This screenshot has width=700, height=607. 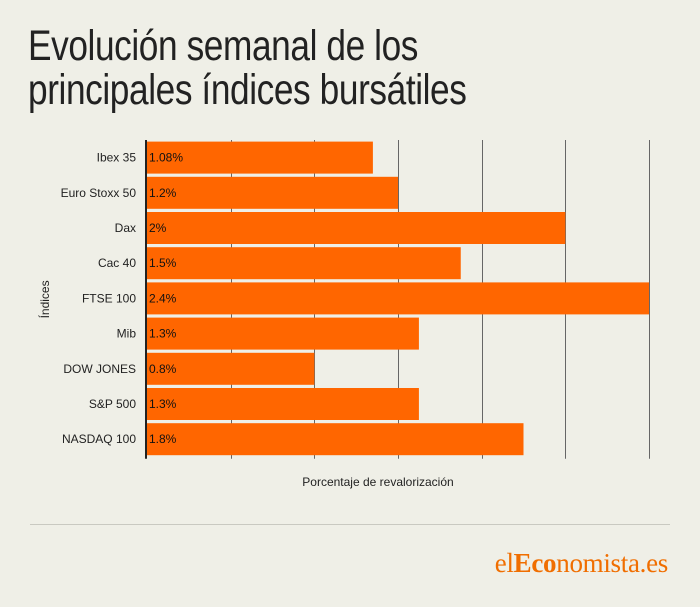 I want to click on data-labels: 1.08% 1.2% 2% 1.5% 2.4% 1.3% 0.8% 1.3% 1.8%, so click(x=166, y=299).